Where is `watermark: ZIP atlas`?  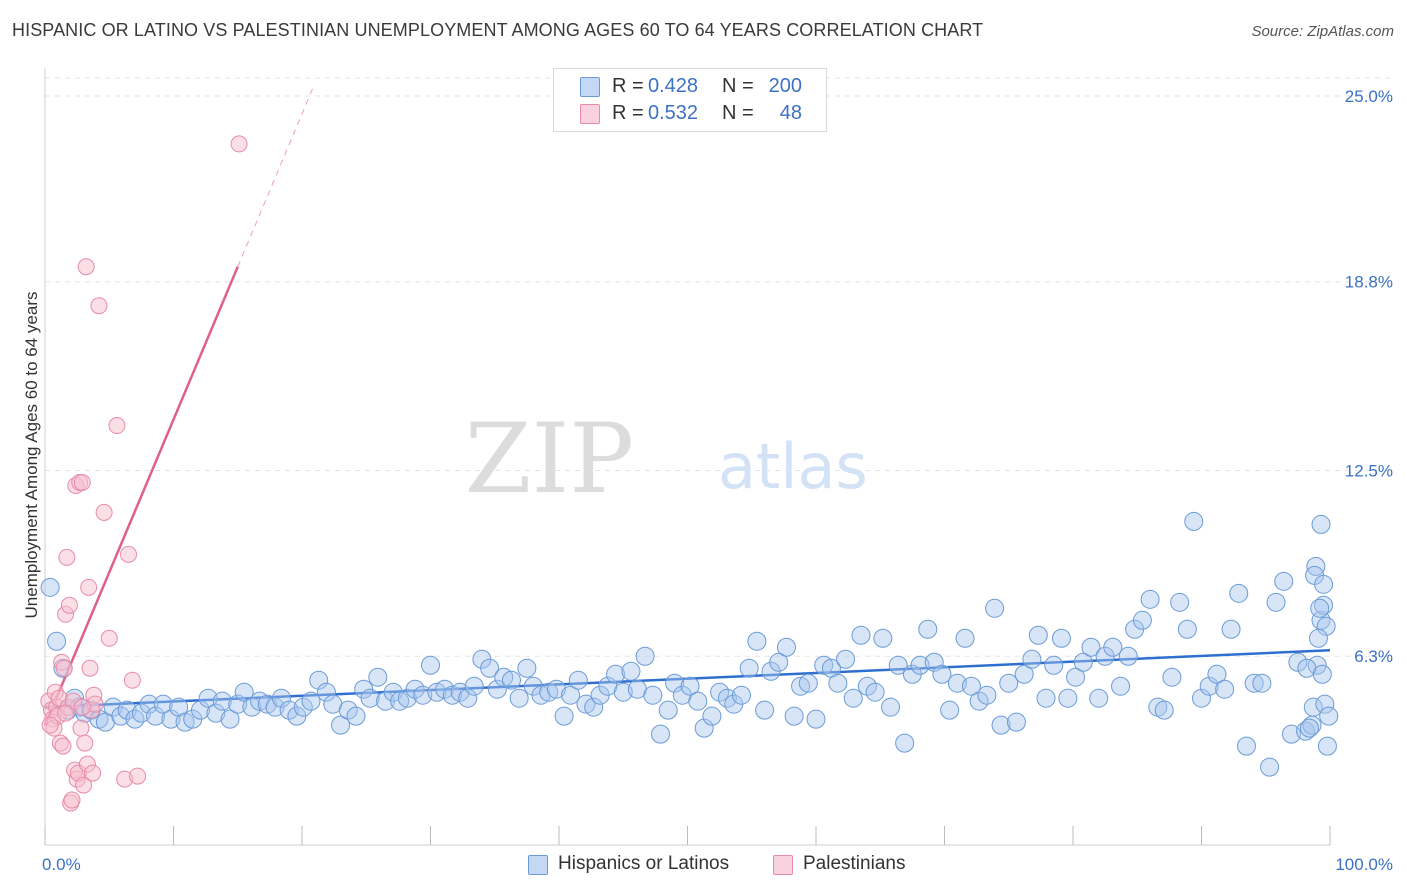
watermark: ZIP atlas is located at coordinates (666, 459).